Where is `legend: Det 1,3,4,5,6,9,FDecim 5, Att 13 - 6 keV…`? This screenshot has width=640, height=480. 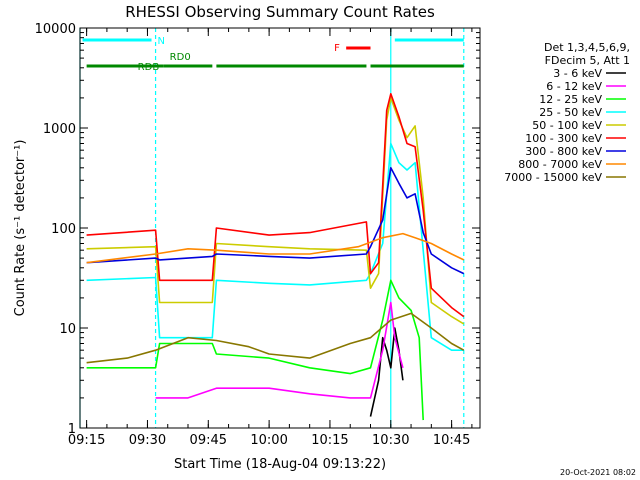
legend: Det 1,3,4,5,6,9,FDecim 5, Att 13 - 6 keV… is located at coordinates (567, 112).